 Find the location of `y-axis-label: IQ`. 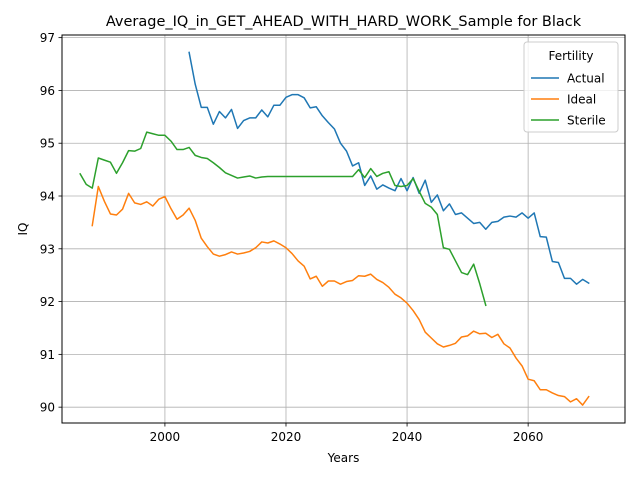

y-axis-label: IQ is located at coordinates (23, 229).